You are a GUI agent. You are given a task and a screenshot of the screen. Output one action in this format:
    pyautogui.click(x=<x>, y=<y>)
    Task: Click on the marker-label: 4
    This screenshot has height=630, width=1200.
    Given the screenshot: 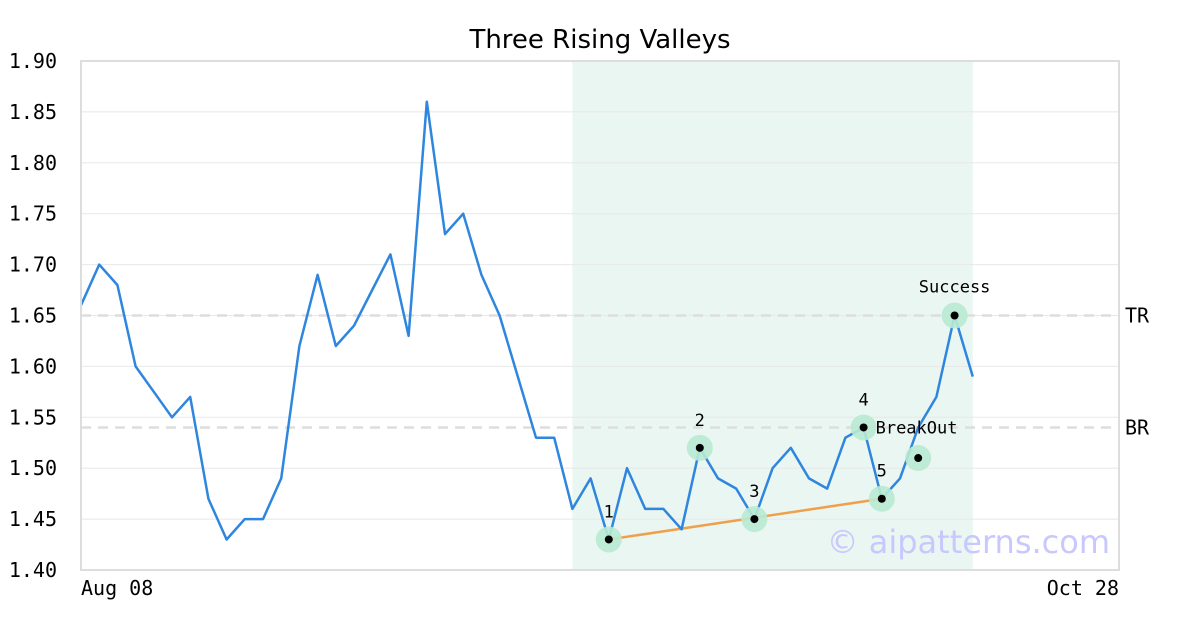 What is the action you would take?
    pyautogui.click(x=863, y=400)
    